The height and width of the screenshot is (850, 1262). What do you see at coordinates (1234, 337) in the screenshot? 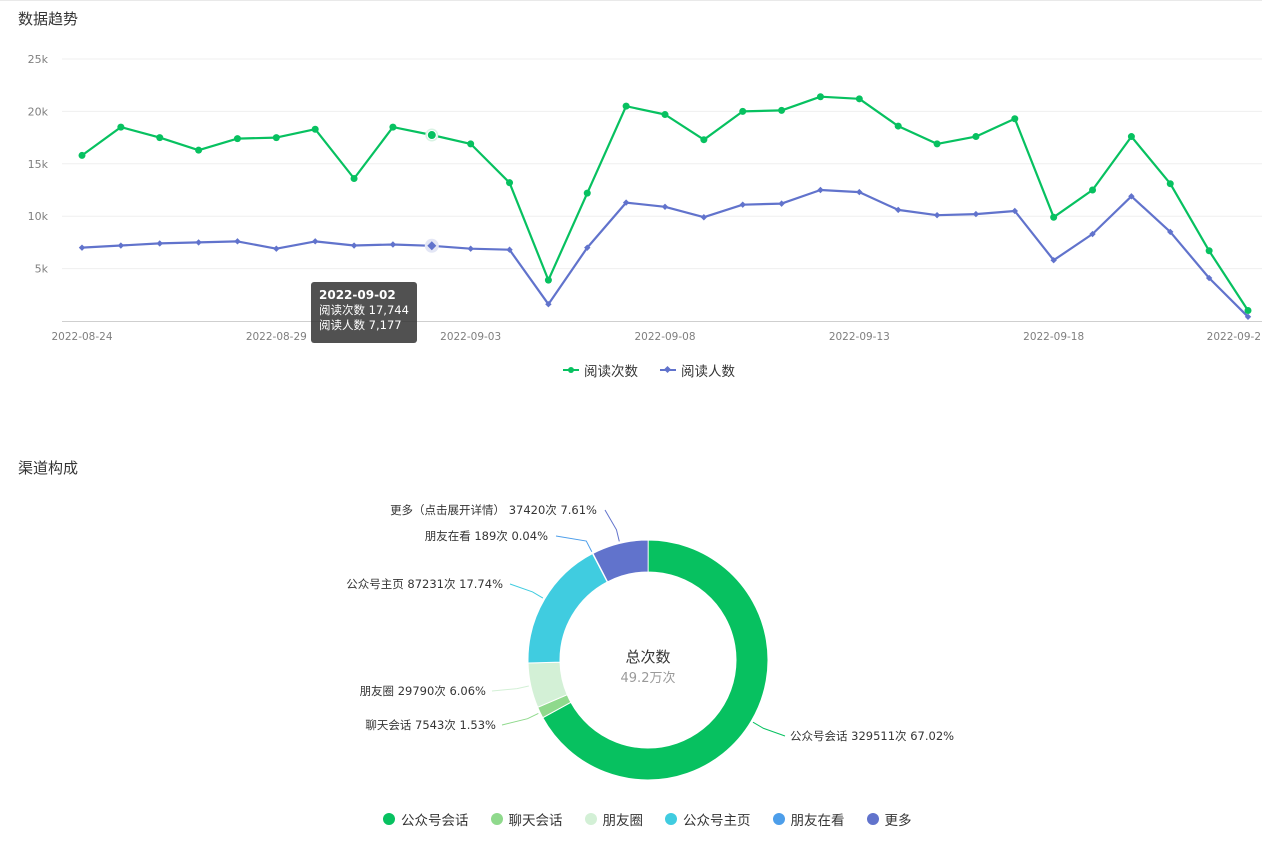
I see `x-tick-label: 2022-09-2` at bounding box center [1234, 337].